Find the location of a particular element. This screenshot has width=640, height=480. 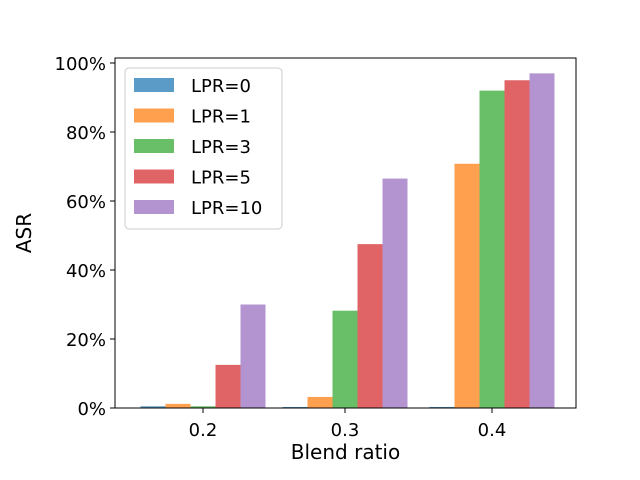

x-axis-ticks: 0.2 0.3 0.4 is located at coordinates (348, 424).